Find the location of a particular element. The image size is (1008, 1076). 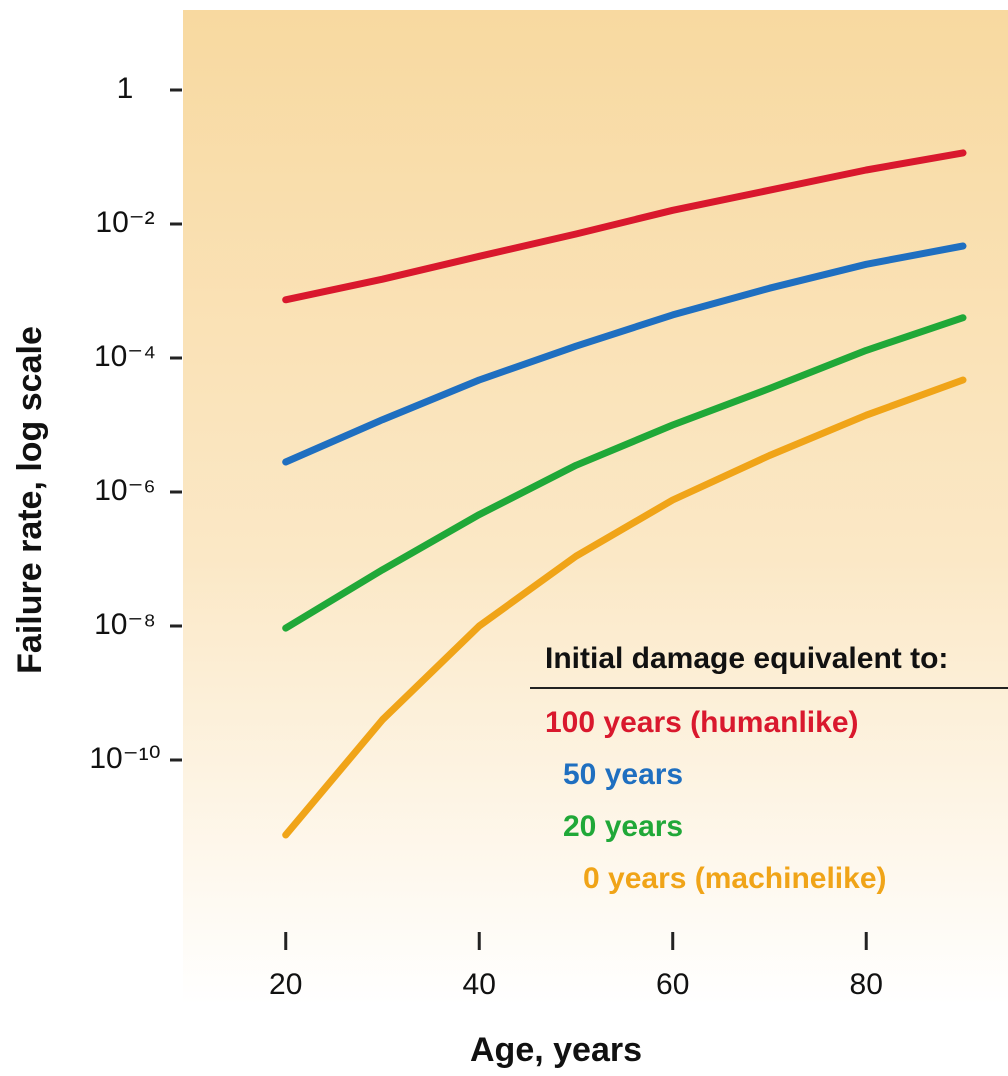

y-tick-label: 10⁻¹⁰ is located at coordinates (124, 758).